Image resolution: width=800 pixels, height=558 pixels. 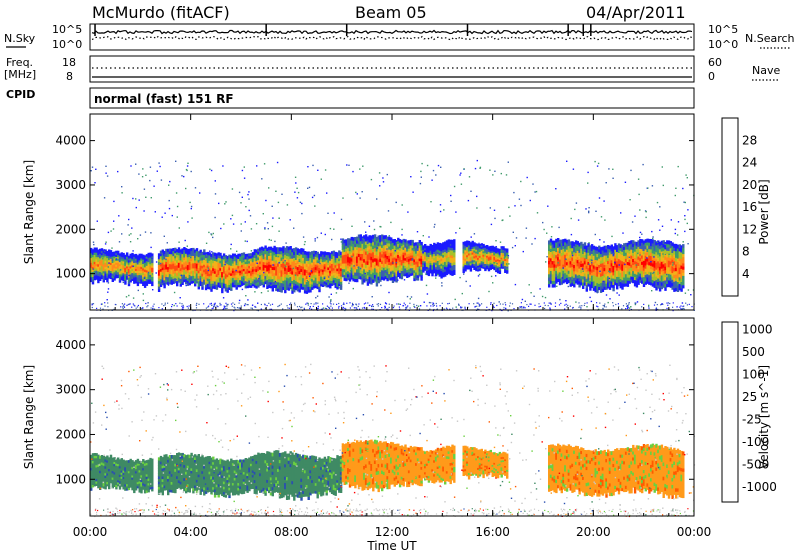 What do you see at coordinates (69, 76) in the screenshot?
I see `freq-left-tick-bottom: 8` at bounding box center [69, 76].